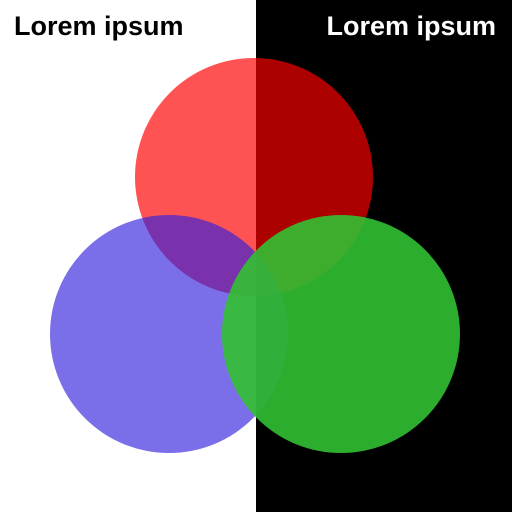 The image size is (512, 512). What do you see at coordinates (411, 26) in the screenshot?
I see `right-label: Lorem ipsum` at bounding box center [411, 26].